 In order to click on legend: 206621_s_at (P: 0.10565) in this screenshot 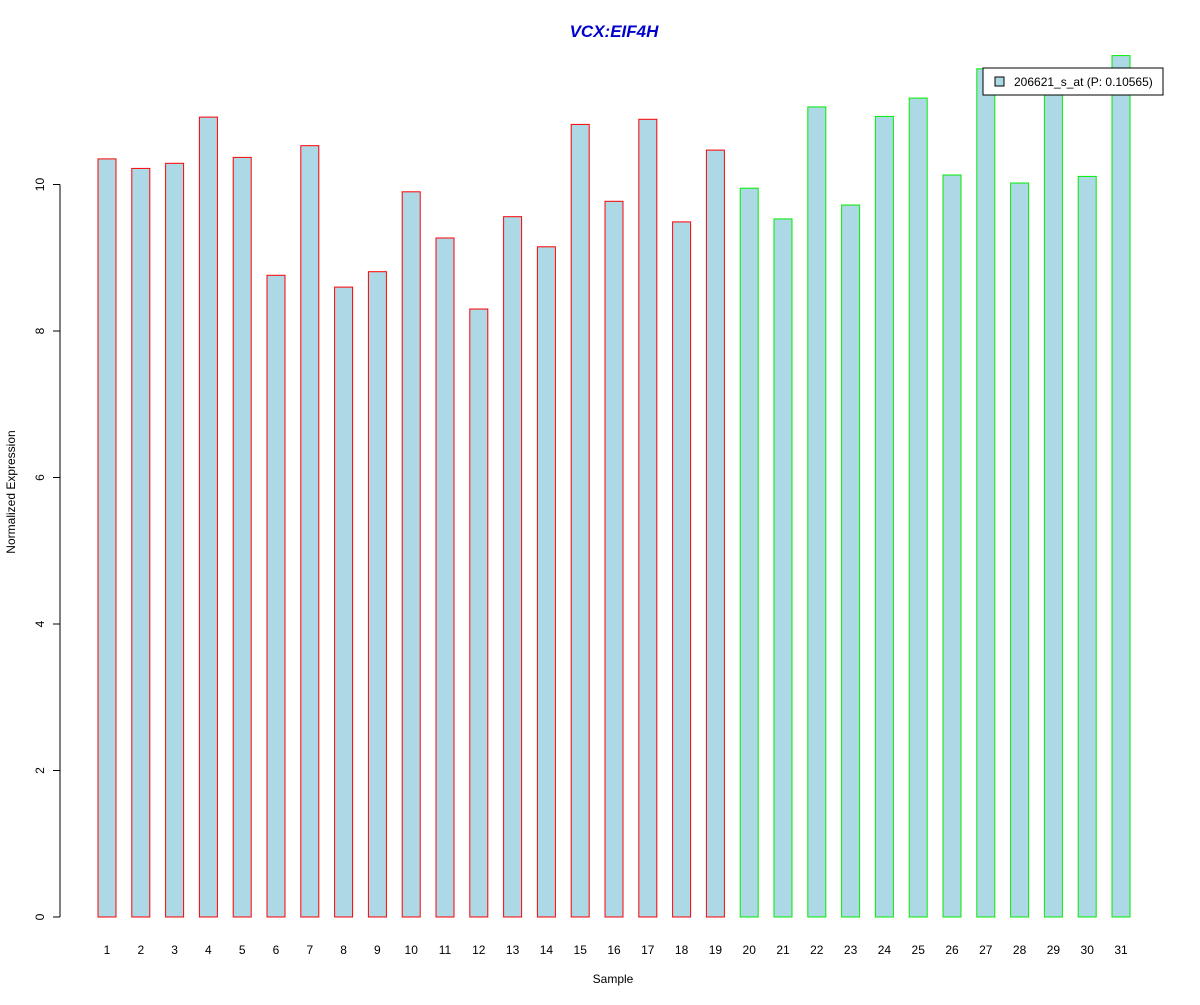, I will do `click(1073, 81)`.